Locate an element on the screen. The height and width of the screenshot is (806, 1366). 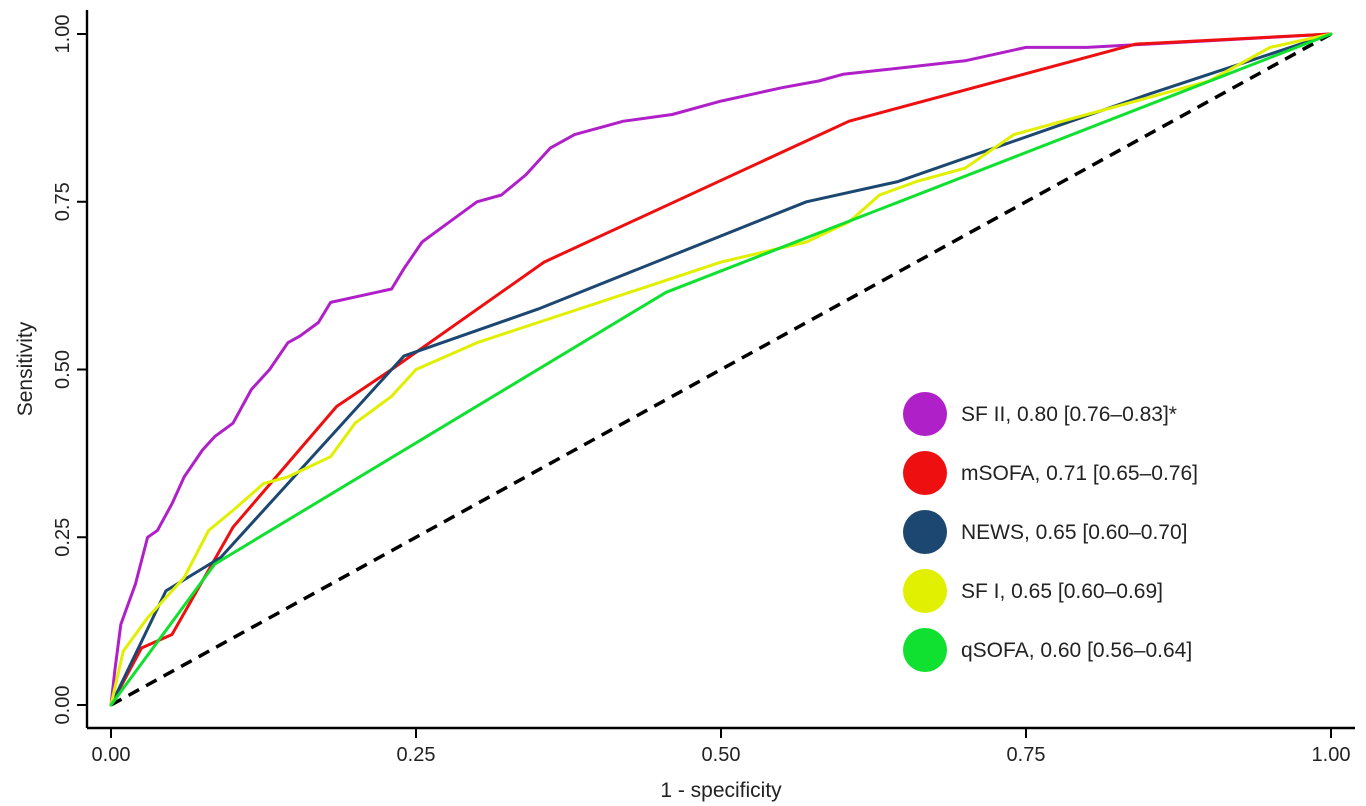
legend-label: mSOFA, 0.71 [0.65–0.76] is located at coordinates (1079, 473).